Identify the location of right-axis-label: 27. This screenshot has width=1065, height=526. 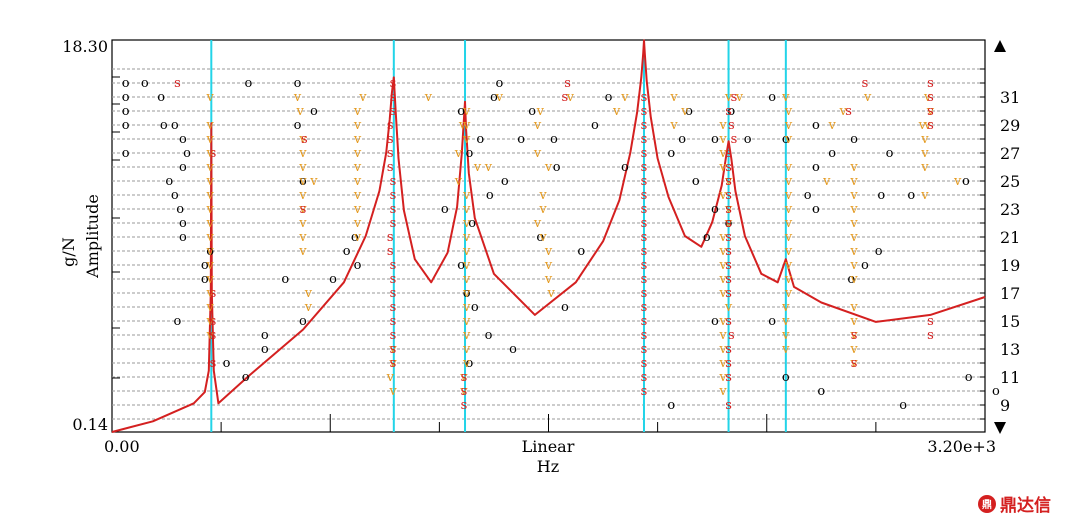
(1010, 153).